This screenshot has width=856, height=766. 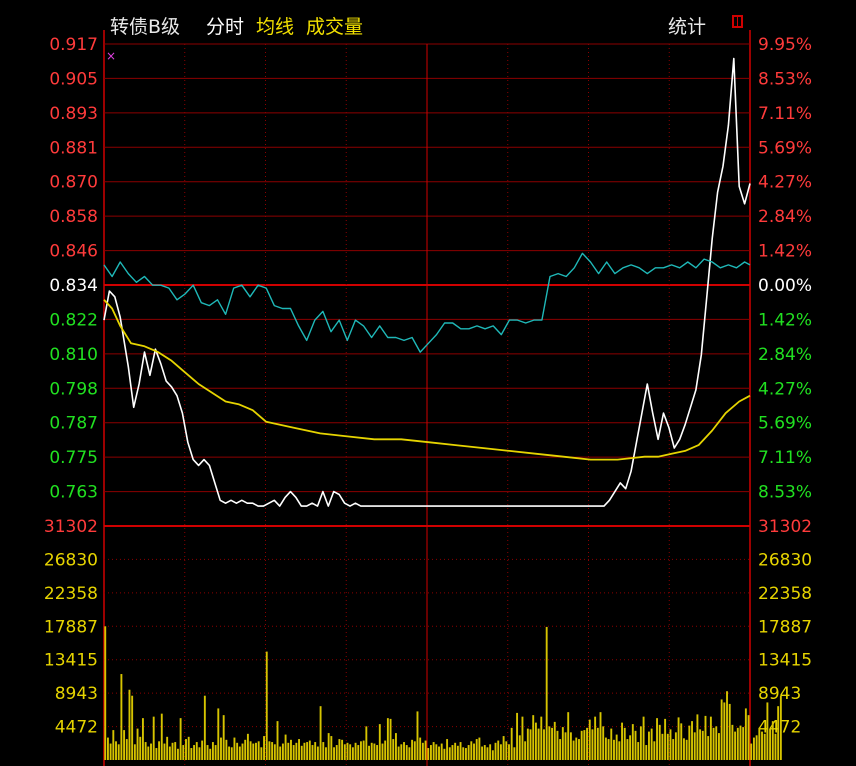 What do you see at coordinates (335, 27) in the screenshot?
I see `tab-volume: 成交量` at bounding box center [335, 27].